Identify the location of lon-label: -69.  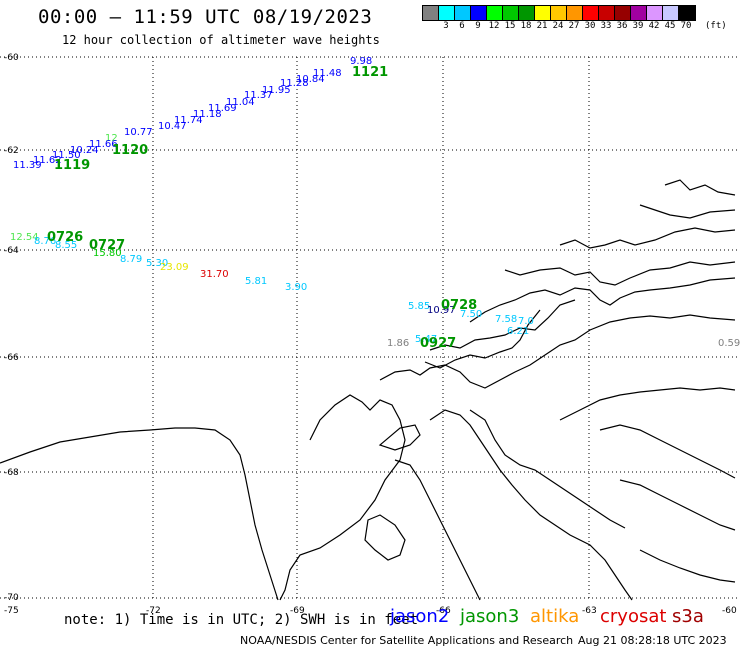
(297, 611).